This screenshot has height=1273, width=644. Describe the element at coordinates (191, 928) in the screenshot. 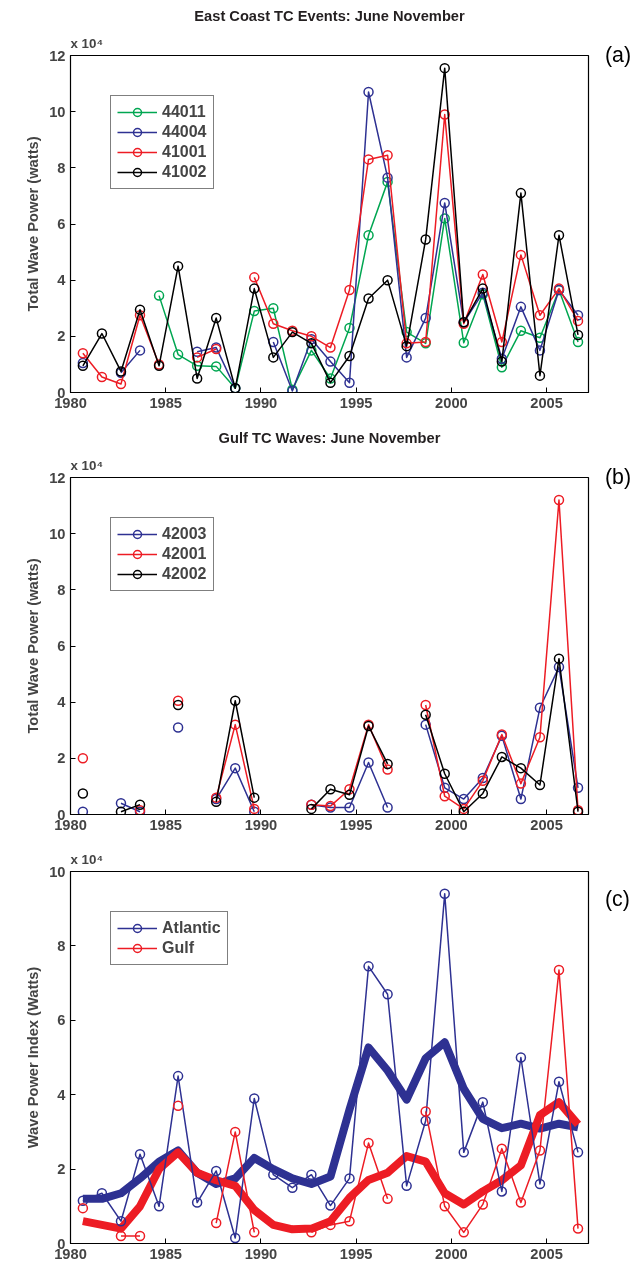

I see `legend-label: Atlantic` at that location.